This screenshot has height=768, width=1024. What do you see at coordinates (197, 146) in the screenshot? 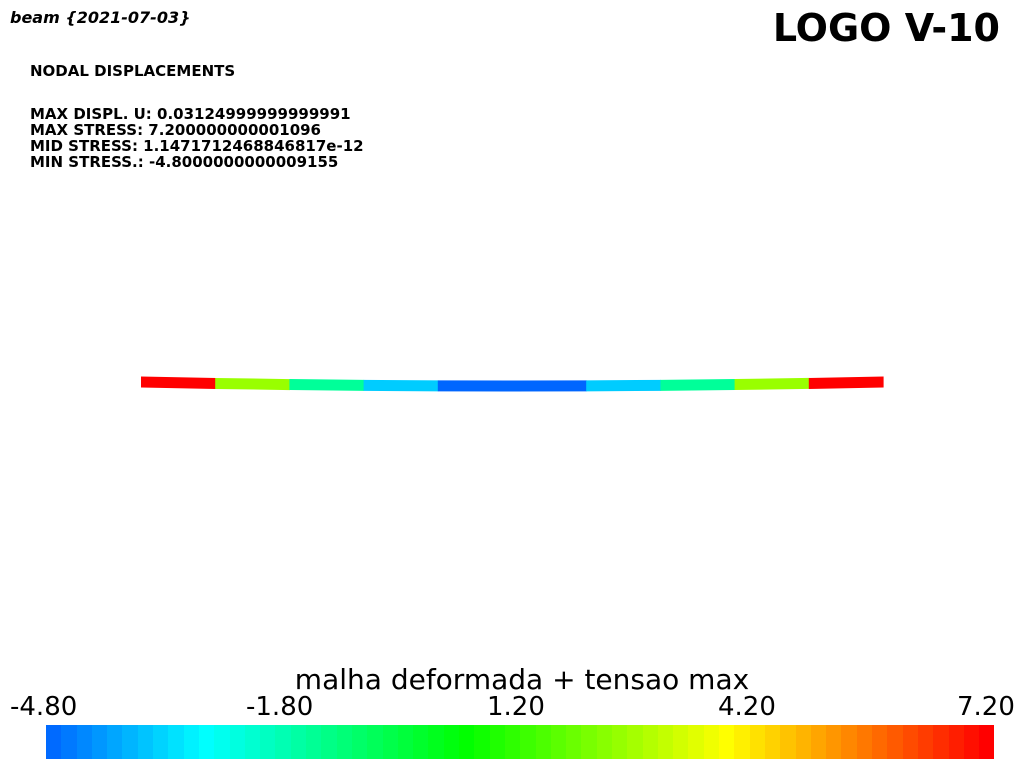
I see `mid-stress-text: MID STRESS: 1.1471712468846817e-12` at bounding box center [197, 146].